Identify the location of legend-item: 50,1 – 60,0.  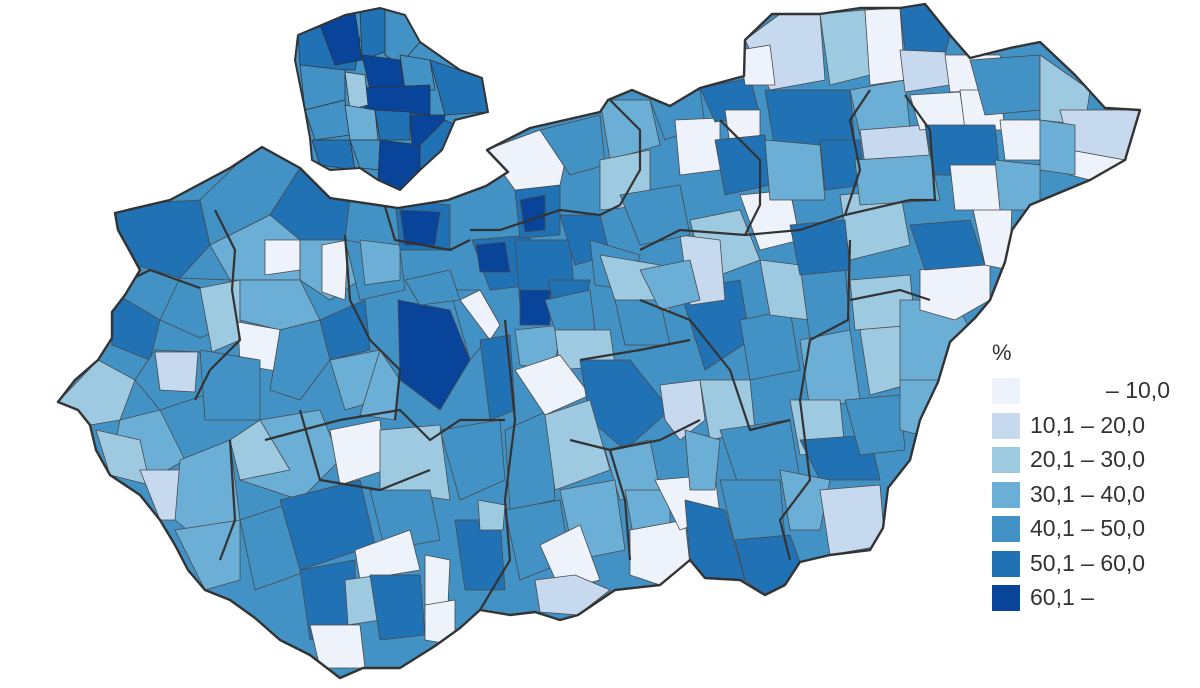
(1092, 564).